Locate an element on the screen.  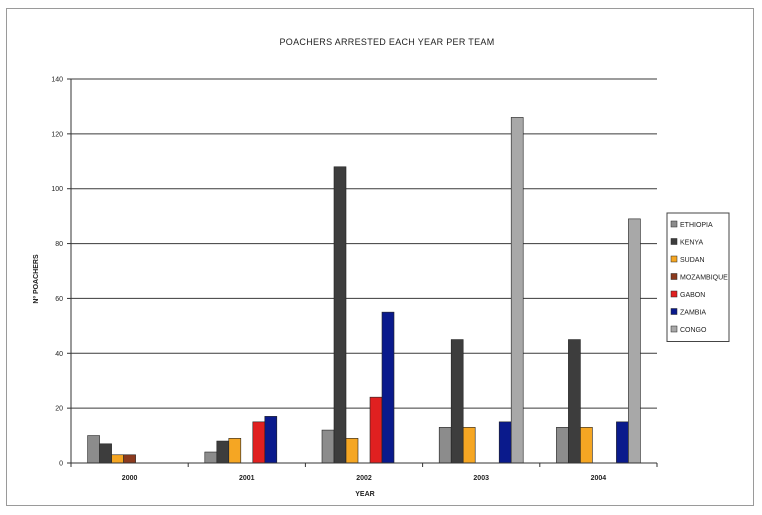
bar-gabon-2001 is located at coordinates (259, 442).